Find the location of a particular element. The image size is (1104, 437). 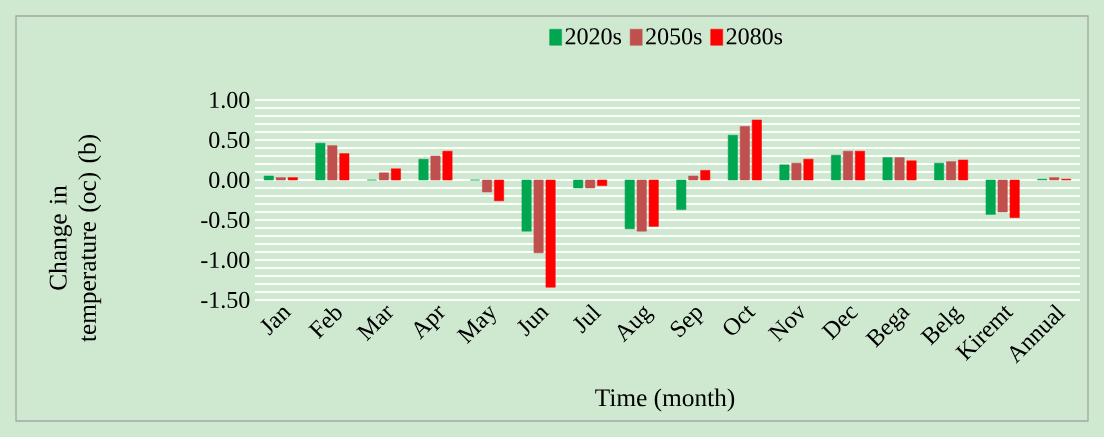

x-tick-label: Apr is located at coordinates (430, 322).